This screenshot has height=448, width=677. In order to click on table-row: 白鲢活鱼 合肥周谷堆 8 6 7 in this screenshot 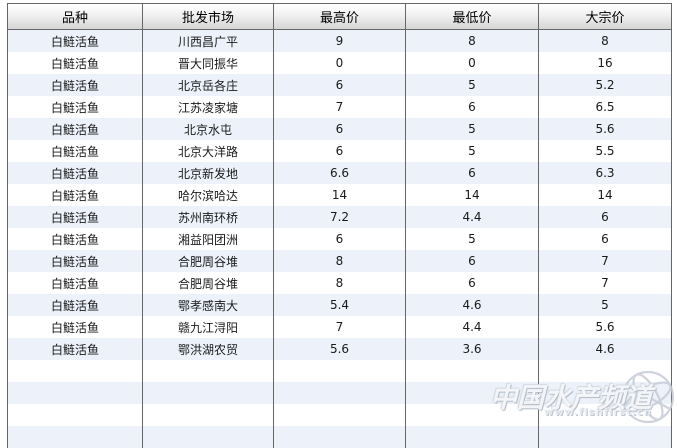, I will do `click(339, 261)`.